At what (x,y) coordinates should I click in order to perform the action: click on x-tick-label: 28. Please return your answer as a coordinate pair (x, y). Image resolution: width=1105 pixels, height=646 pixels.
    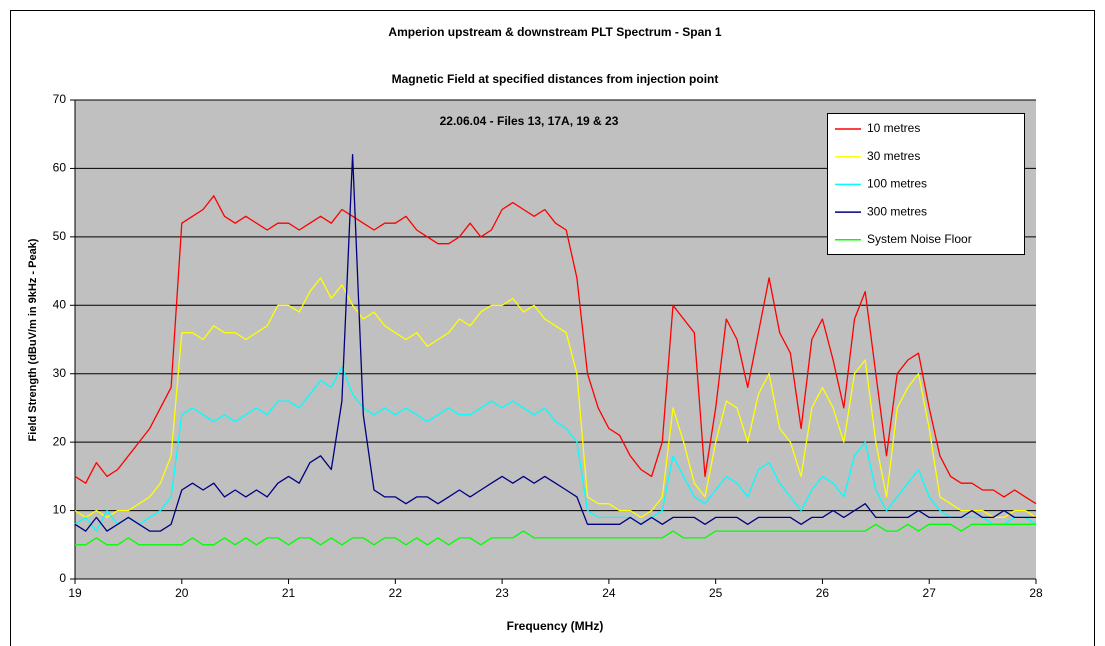
    Looking at the image, I should click on (1036, 593).